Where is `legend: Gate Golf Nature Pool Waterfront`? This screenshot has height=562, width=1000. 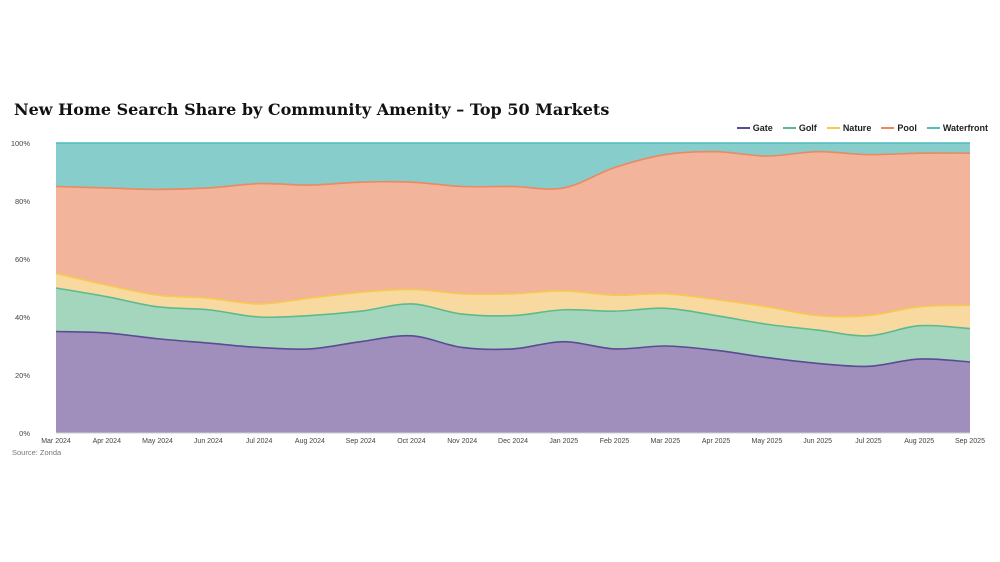 legend: Gate Golf Nature Pool Waterfront is located at coordinates (862, 128).